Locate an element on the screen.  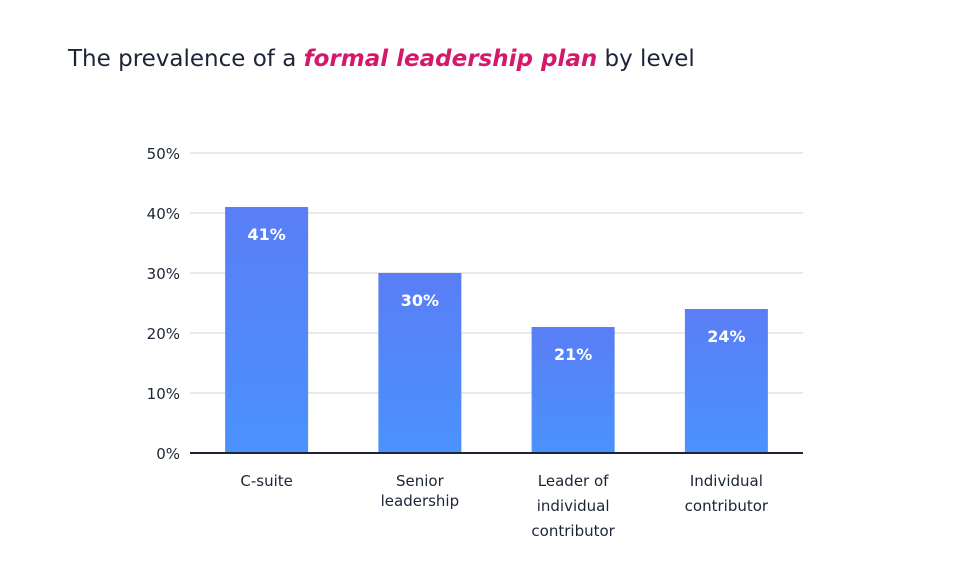
title-suffix: by level is located at coordinates (646, 59).